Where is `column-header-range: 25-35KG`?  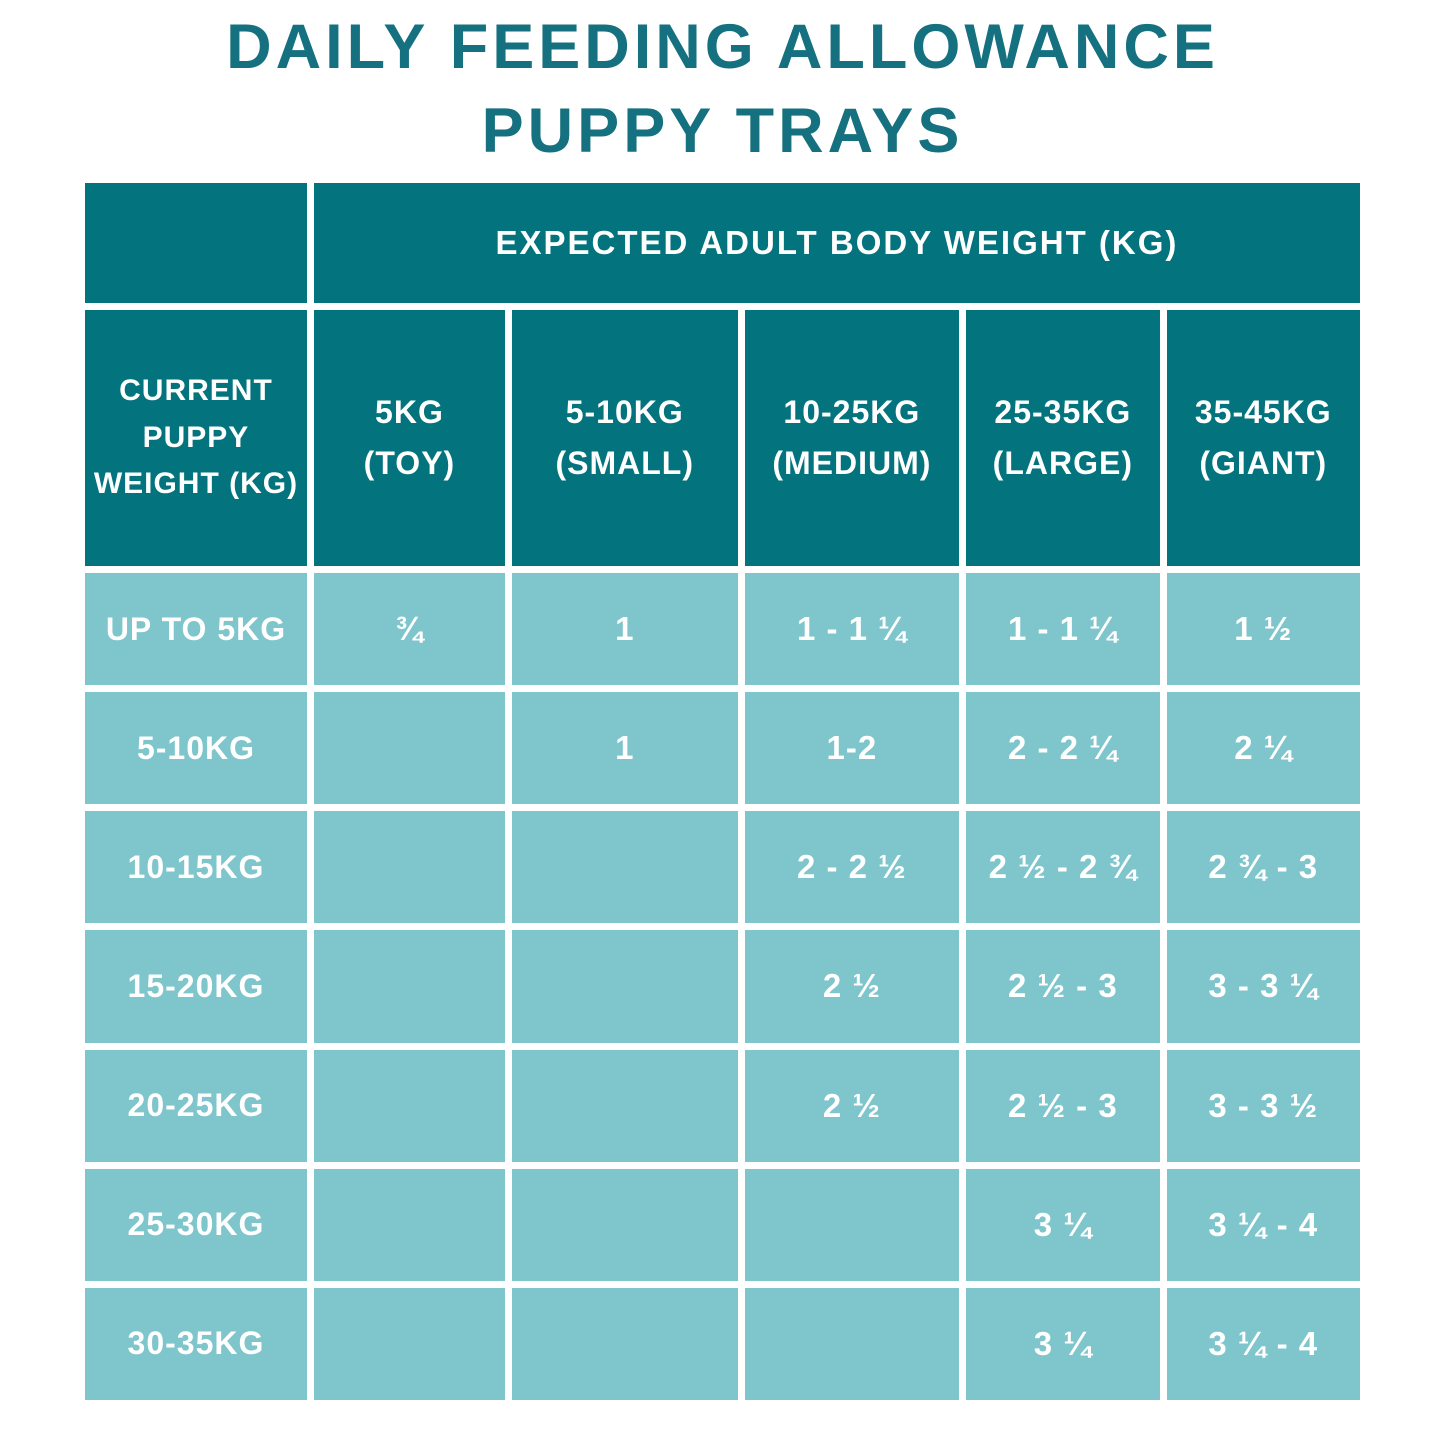
column-header-range: 25-35KG is located at coordinates (1063, 411).